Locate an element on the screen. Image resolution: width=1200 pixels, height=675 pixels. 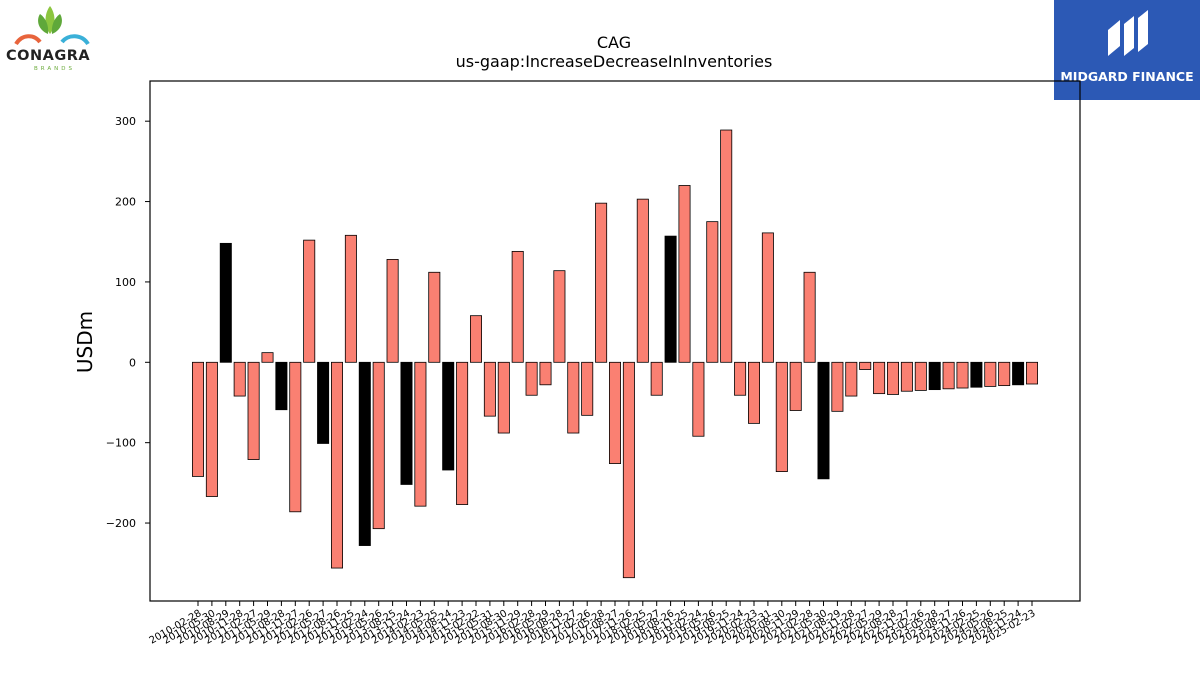
chart-subtitle: us-gaap:IncreaseDecreaseInInventories is located at coordinates (614, 61).